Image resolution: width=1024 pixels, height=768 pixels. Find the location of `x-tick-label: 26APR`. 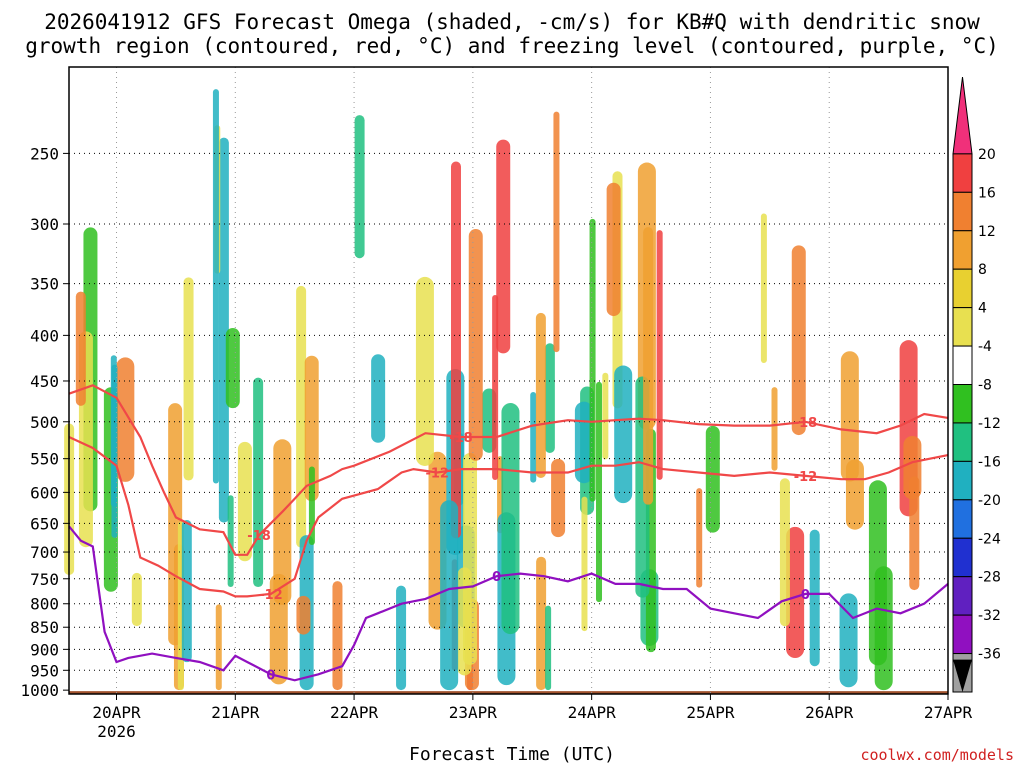

x-tick-label: 26APR is located at coordinates (829, 712).